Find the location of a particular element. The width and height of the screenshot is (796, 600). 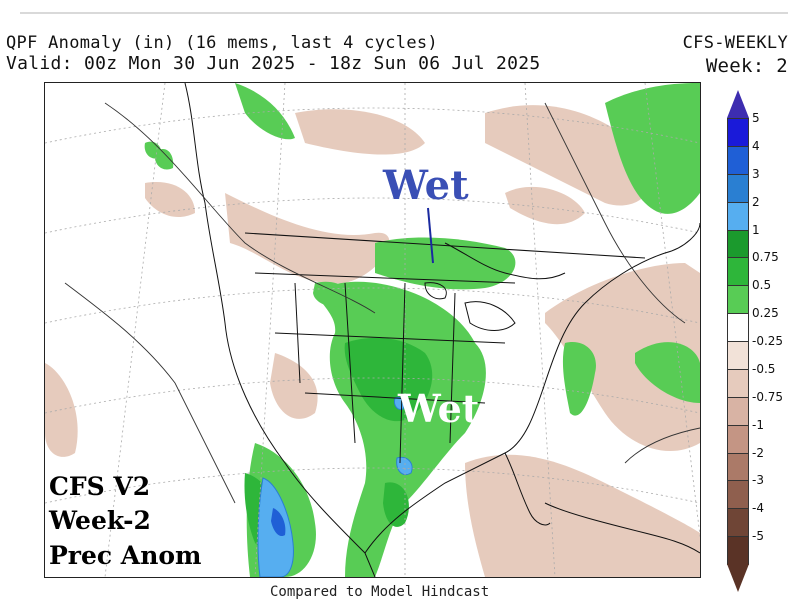

colorbar-tick-label: 5 is located at coordinates (756, 118).